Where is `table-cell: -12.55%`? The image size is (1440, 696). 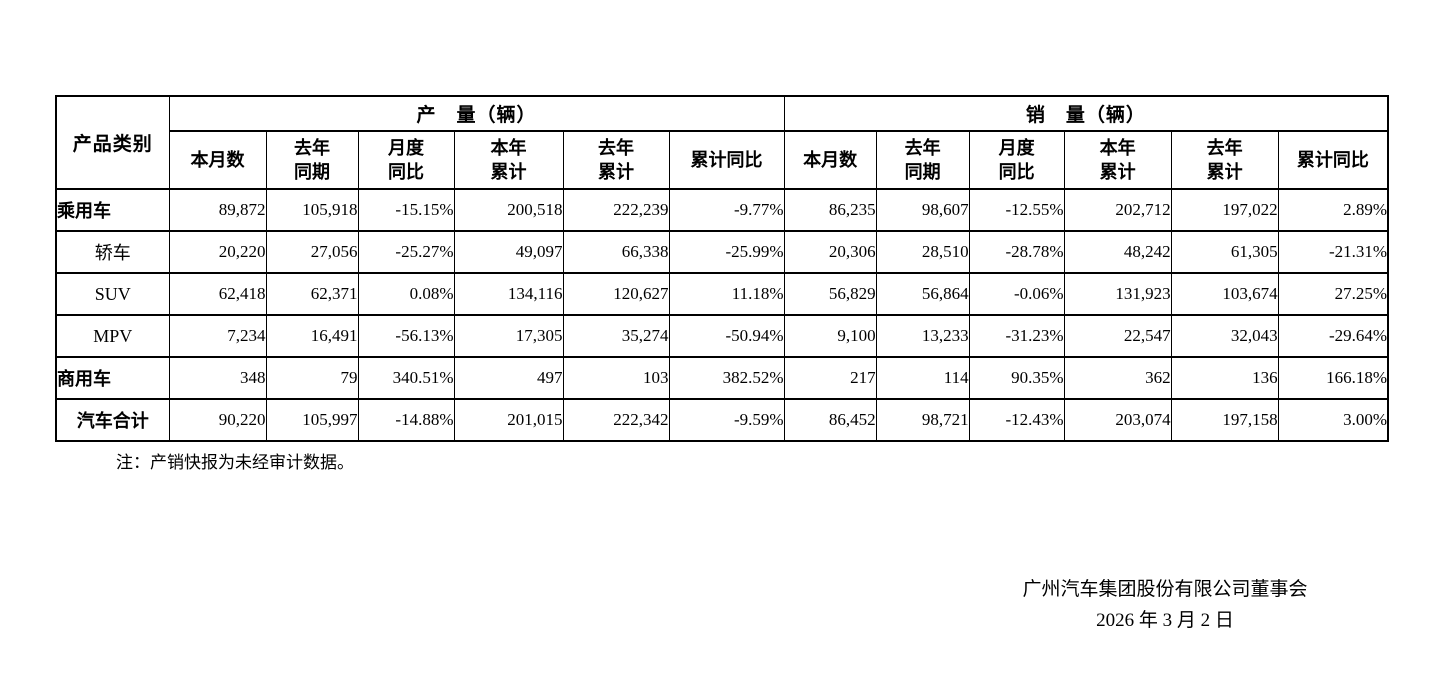
table-cell: -12.55% is located at coordinates (1016, 210).